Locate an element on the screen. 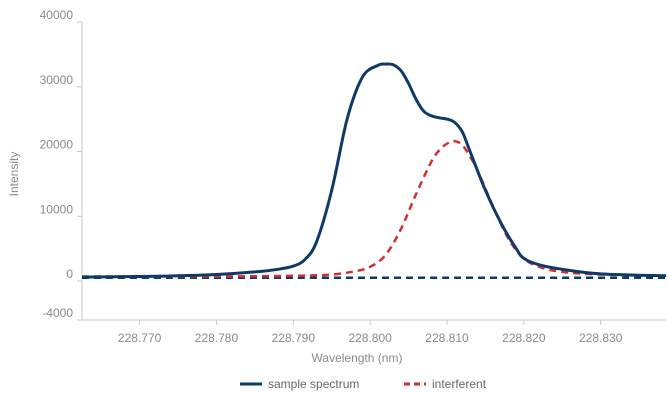 Image resolution: width=667 pixels, height=393 pixels. x-tick-label: 228.810 is located at coordinates (447, 338).